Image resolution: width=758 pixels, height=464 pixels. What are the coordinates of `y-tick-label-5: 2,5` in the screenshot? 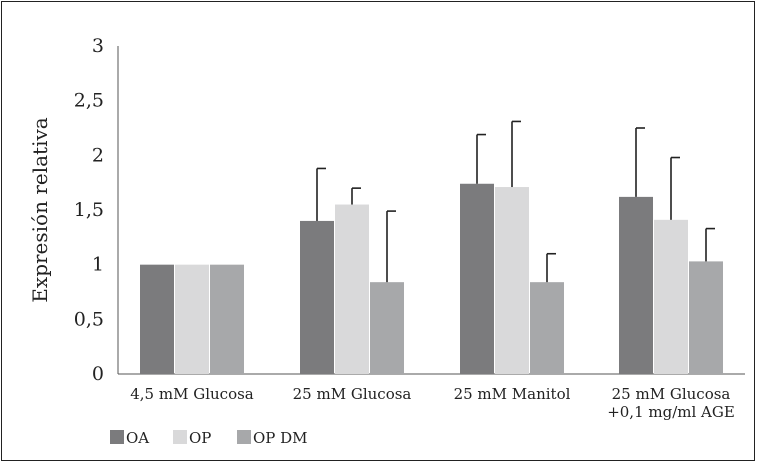 It's located at (89, 101).